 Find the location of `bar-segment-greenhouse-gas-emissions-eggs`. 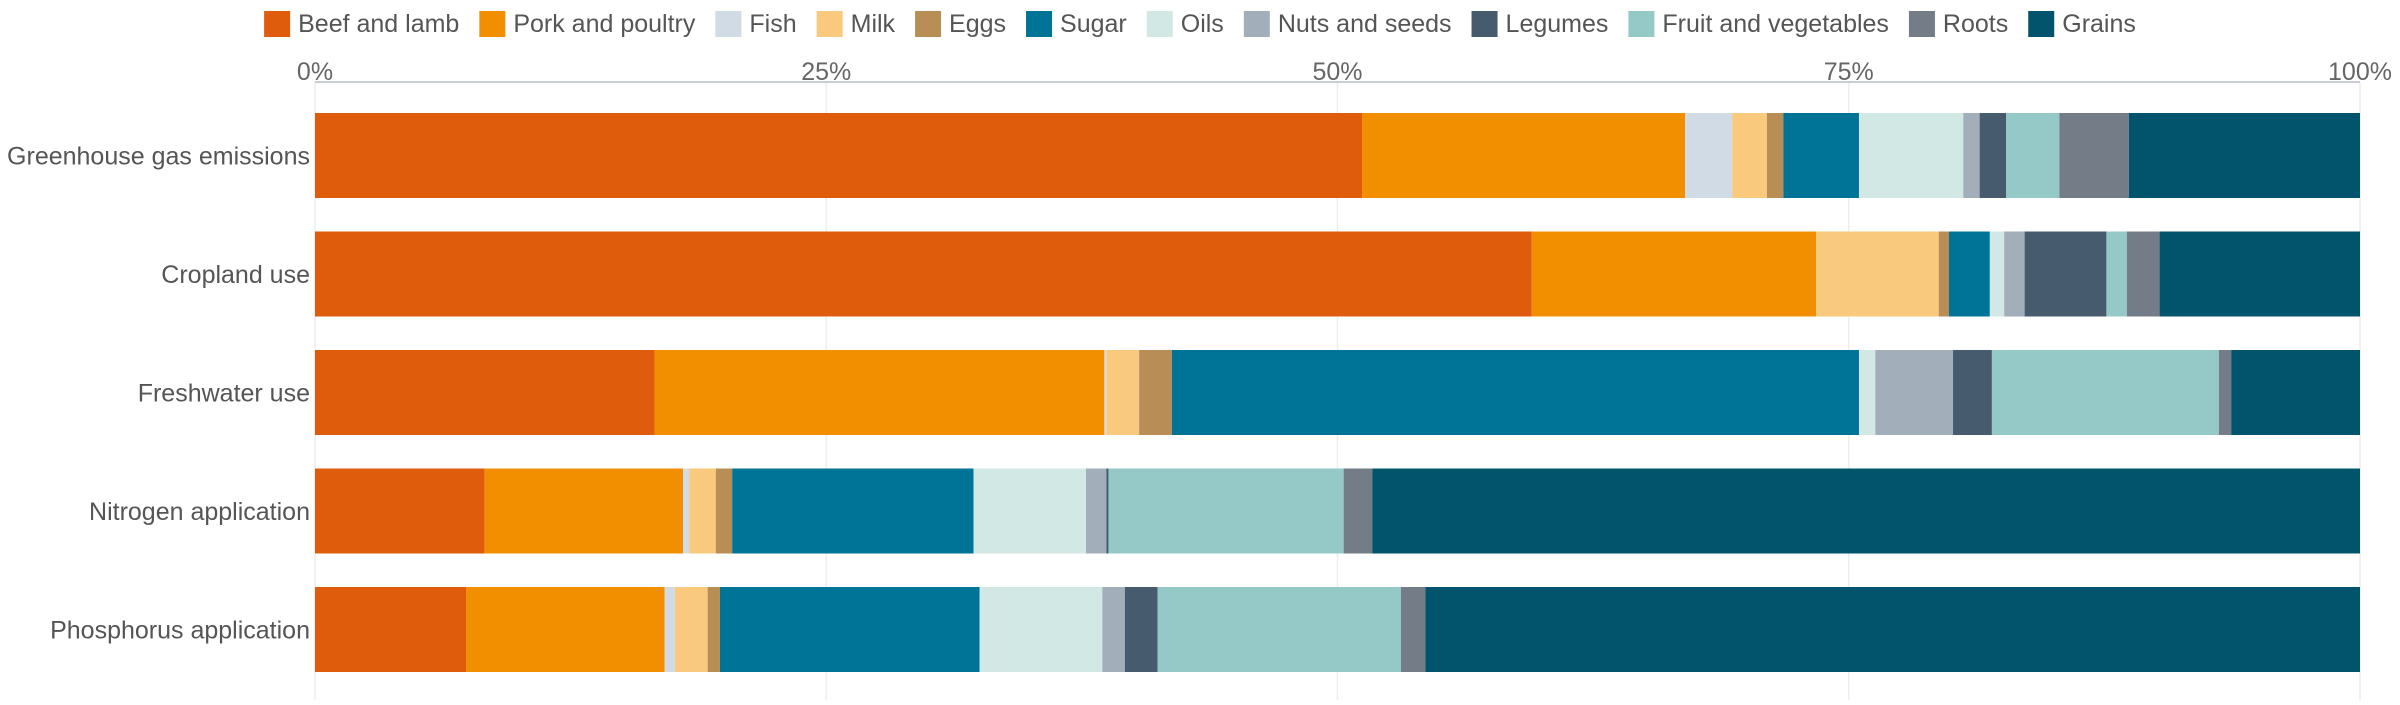

bar-segment-greenhouse-gas-emissions-eggs is located at coordinates (1775, 155).